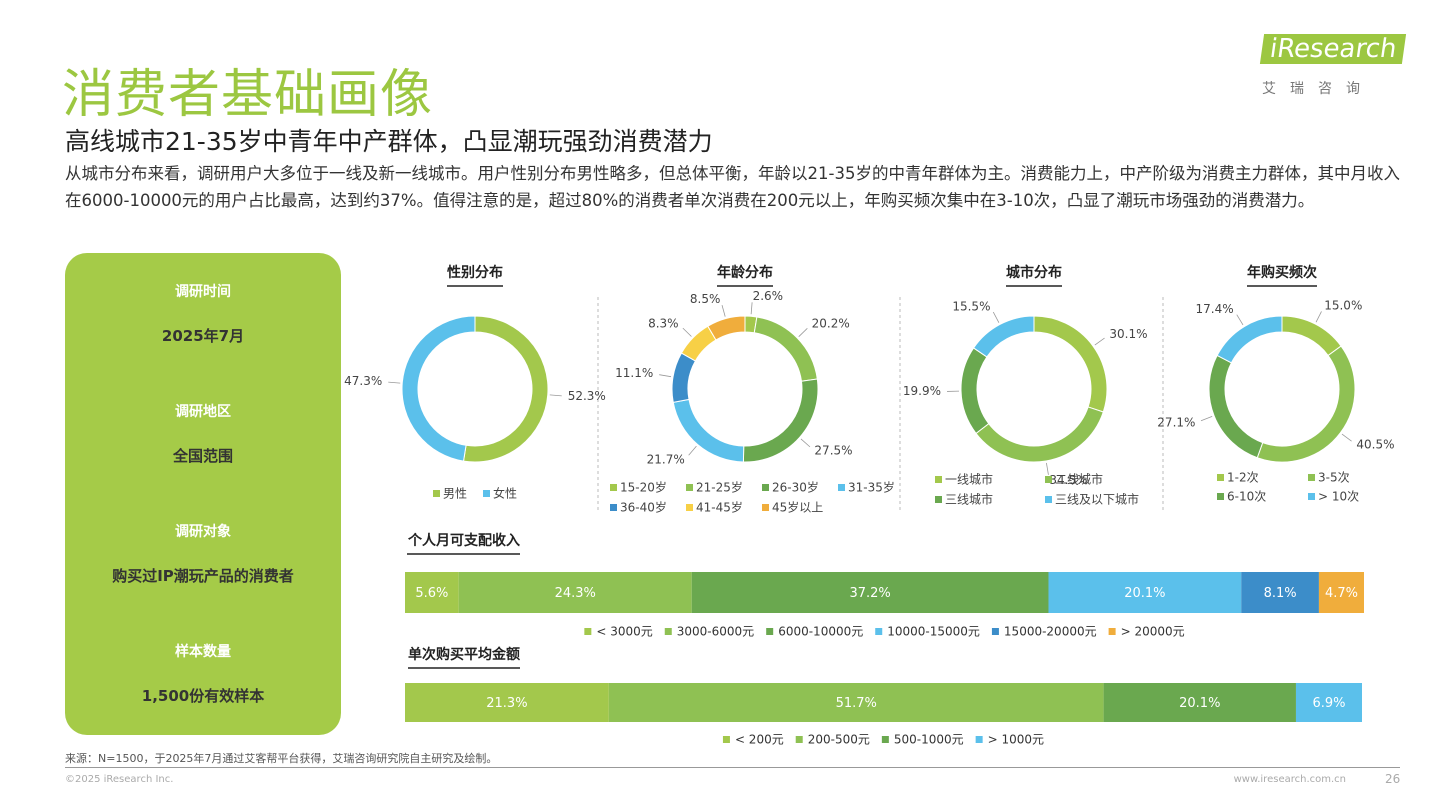 This screenshot has width=1437, height=800. I want to click on legend-label: 10000-15000元, so click(933, 632).